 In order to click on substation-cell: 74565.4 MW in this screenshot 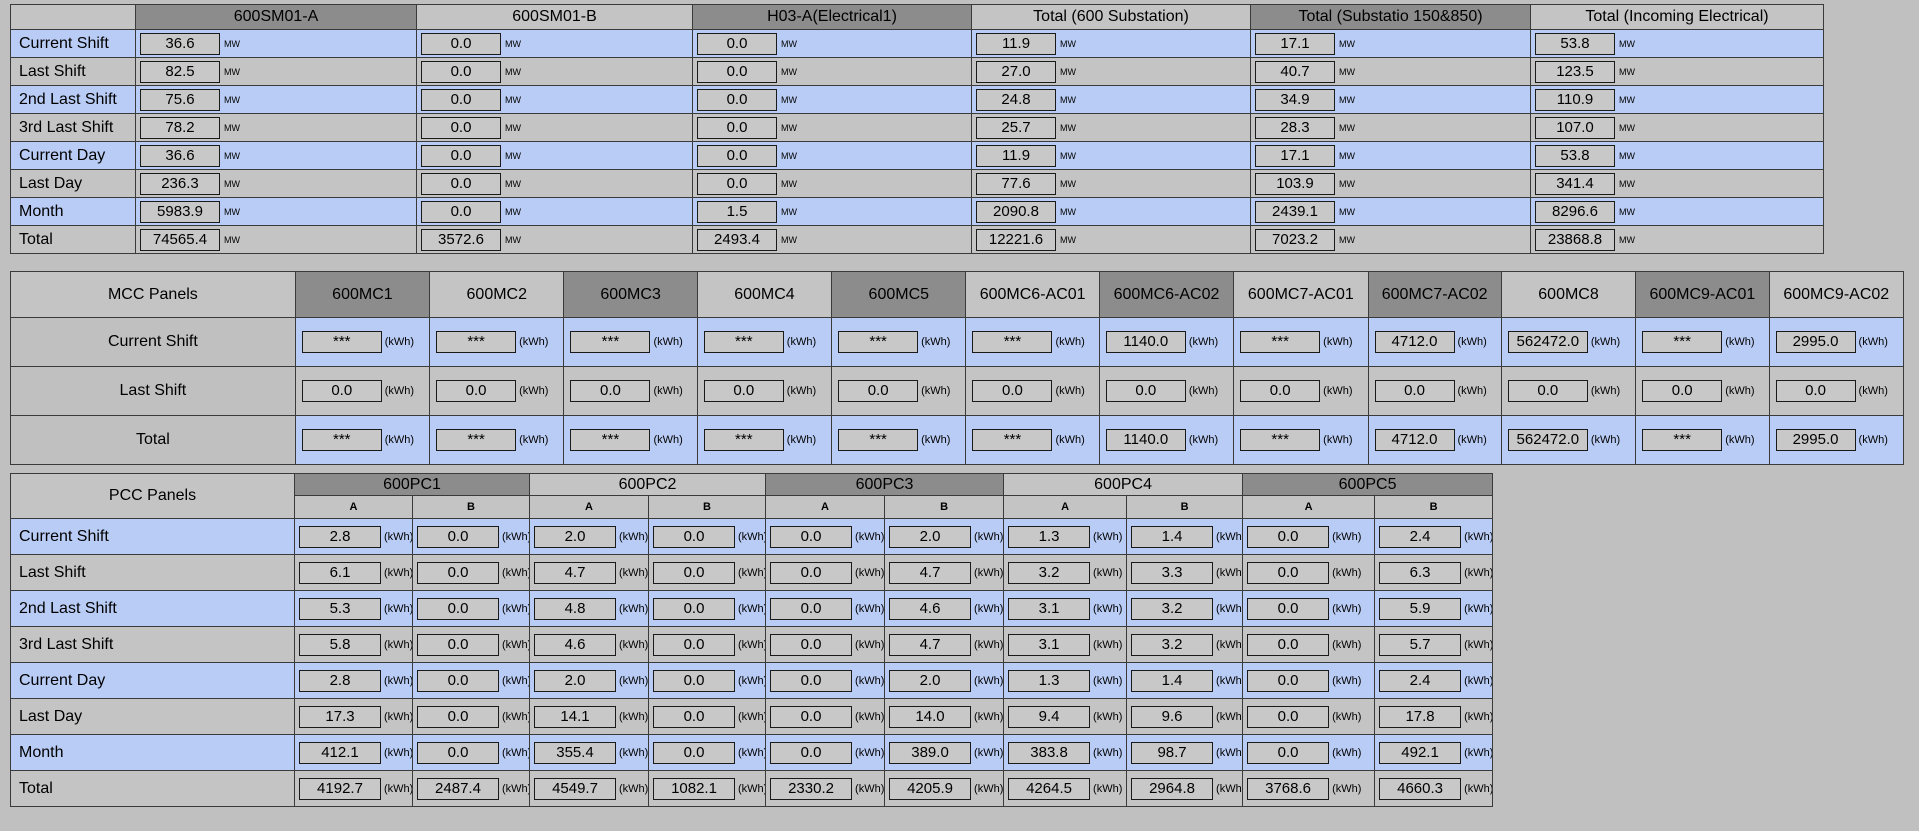, I will do `click(276, 239)`.